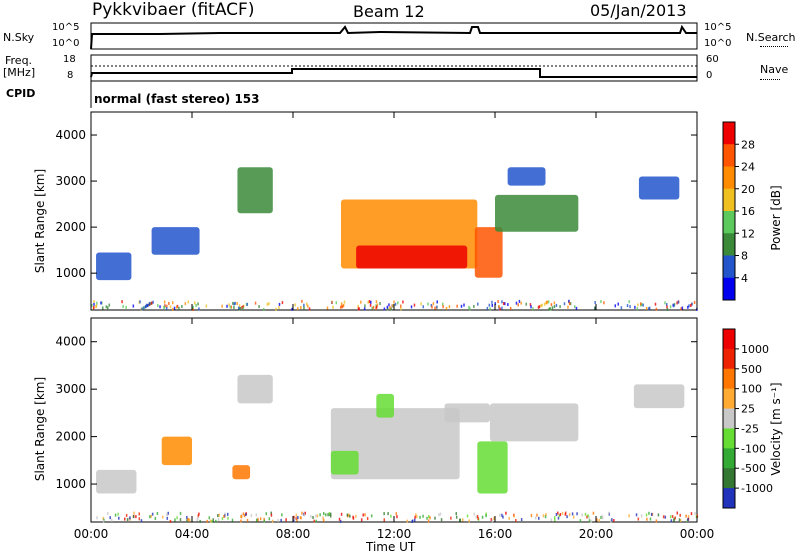 The width and height of the screenshot is (800, 554). What do you see at coordinates (771, 37) in the screenshot?
I see `nsearch-label: N.Search` at bounding box center [771, 37].